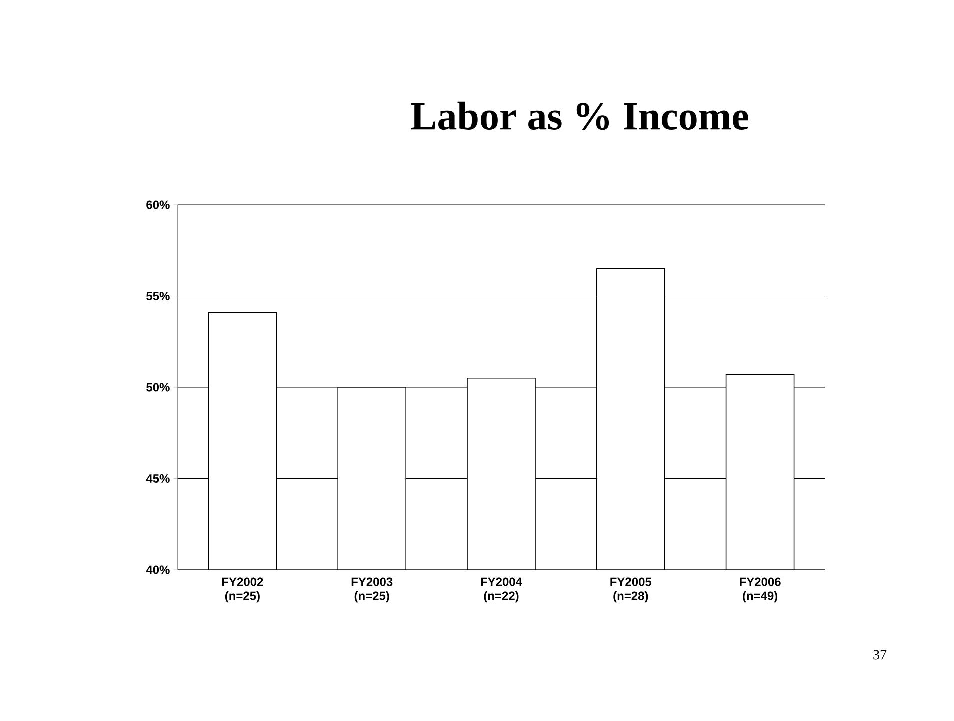 The height and width of the screenshot is (721, 954). I want to click on y-tick-label: 50%, so click(158, 387).